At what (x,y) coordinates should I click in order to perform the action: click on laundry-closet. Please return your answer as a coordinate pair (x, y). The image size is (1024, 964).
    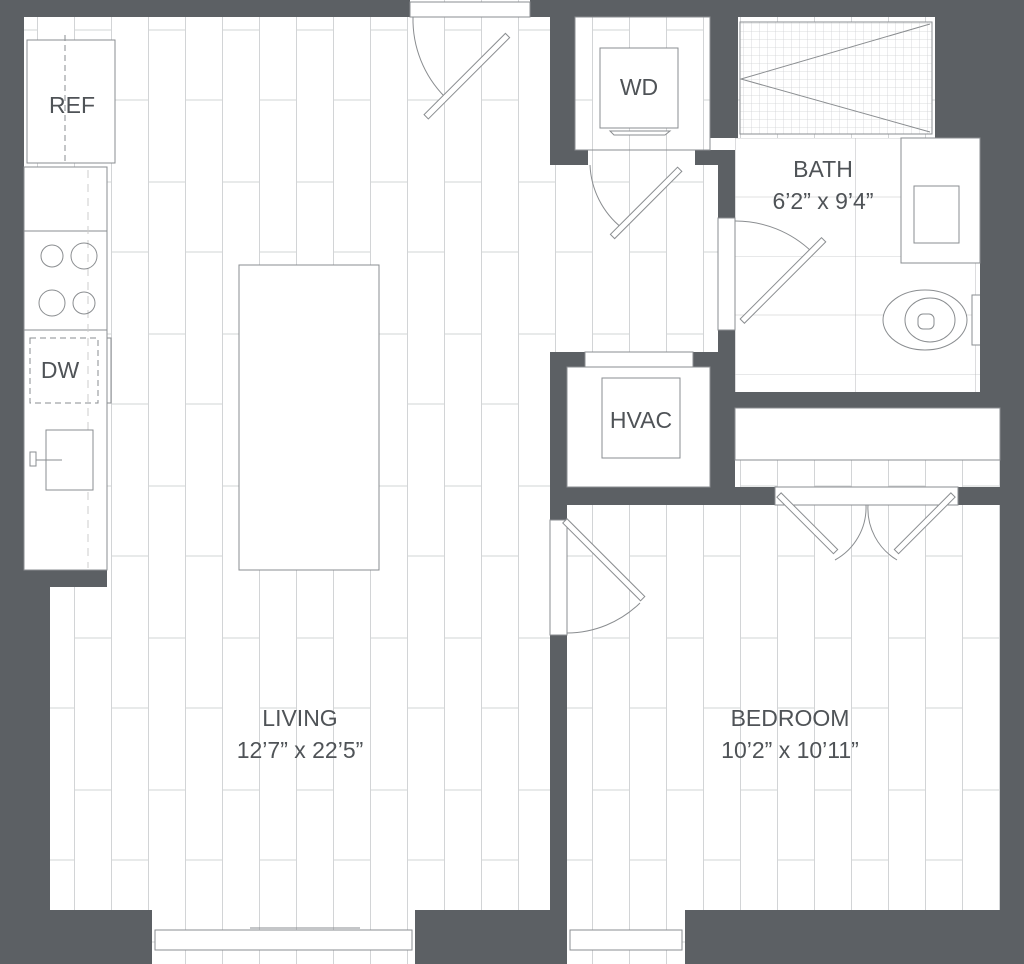
    Looking at the image, I should click on (642, 128).